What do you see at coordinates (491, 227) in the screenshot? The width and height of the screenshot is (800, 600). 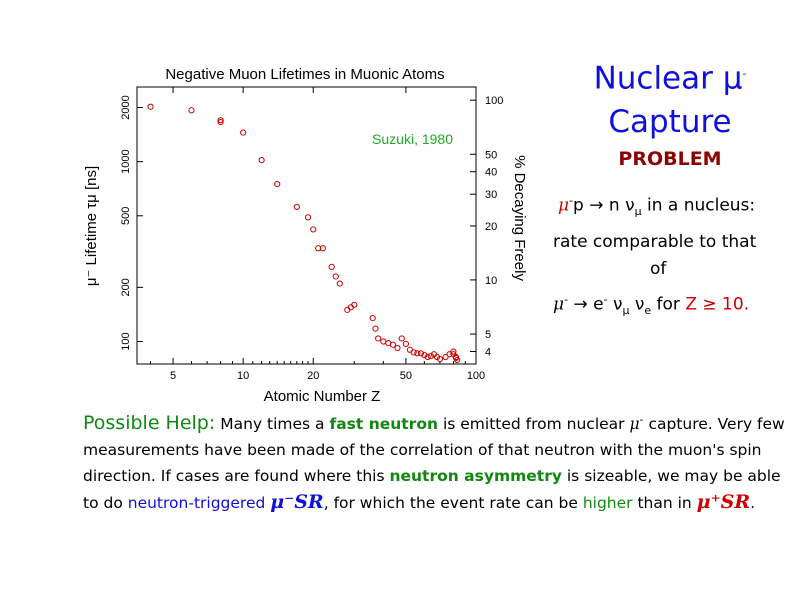 I see `y2-tick-label: 20` at bounding box center [491, 227].